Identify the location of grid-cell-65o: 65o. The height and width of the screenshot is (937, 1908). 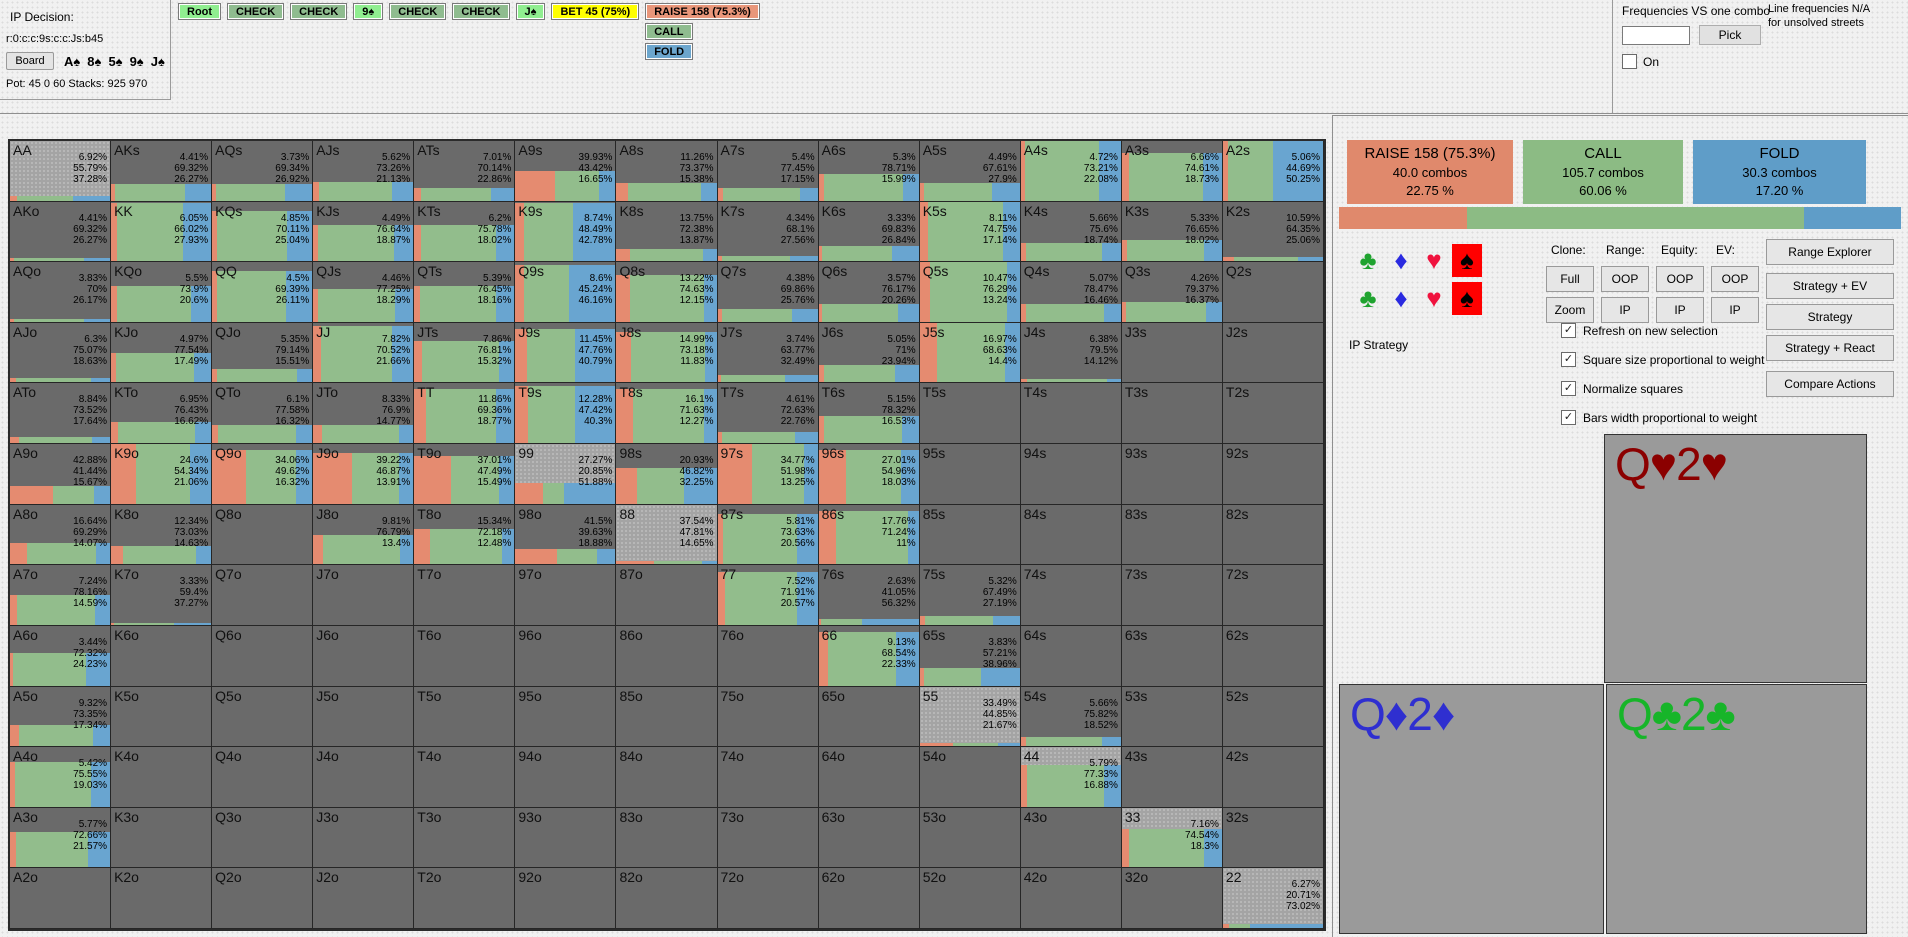
(869, 717).